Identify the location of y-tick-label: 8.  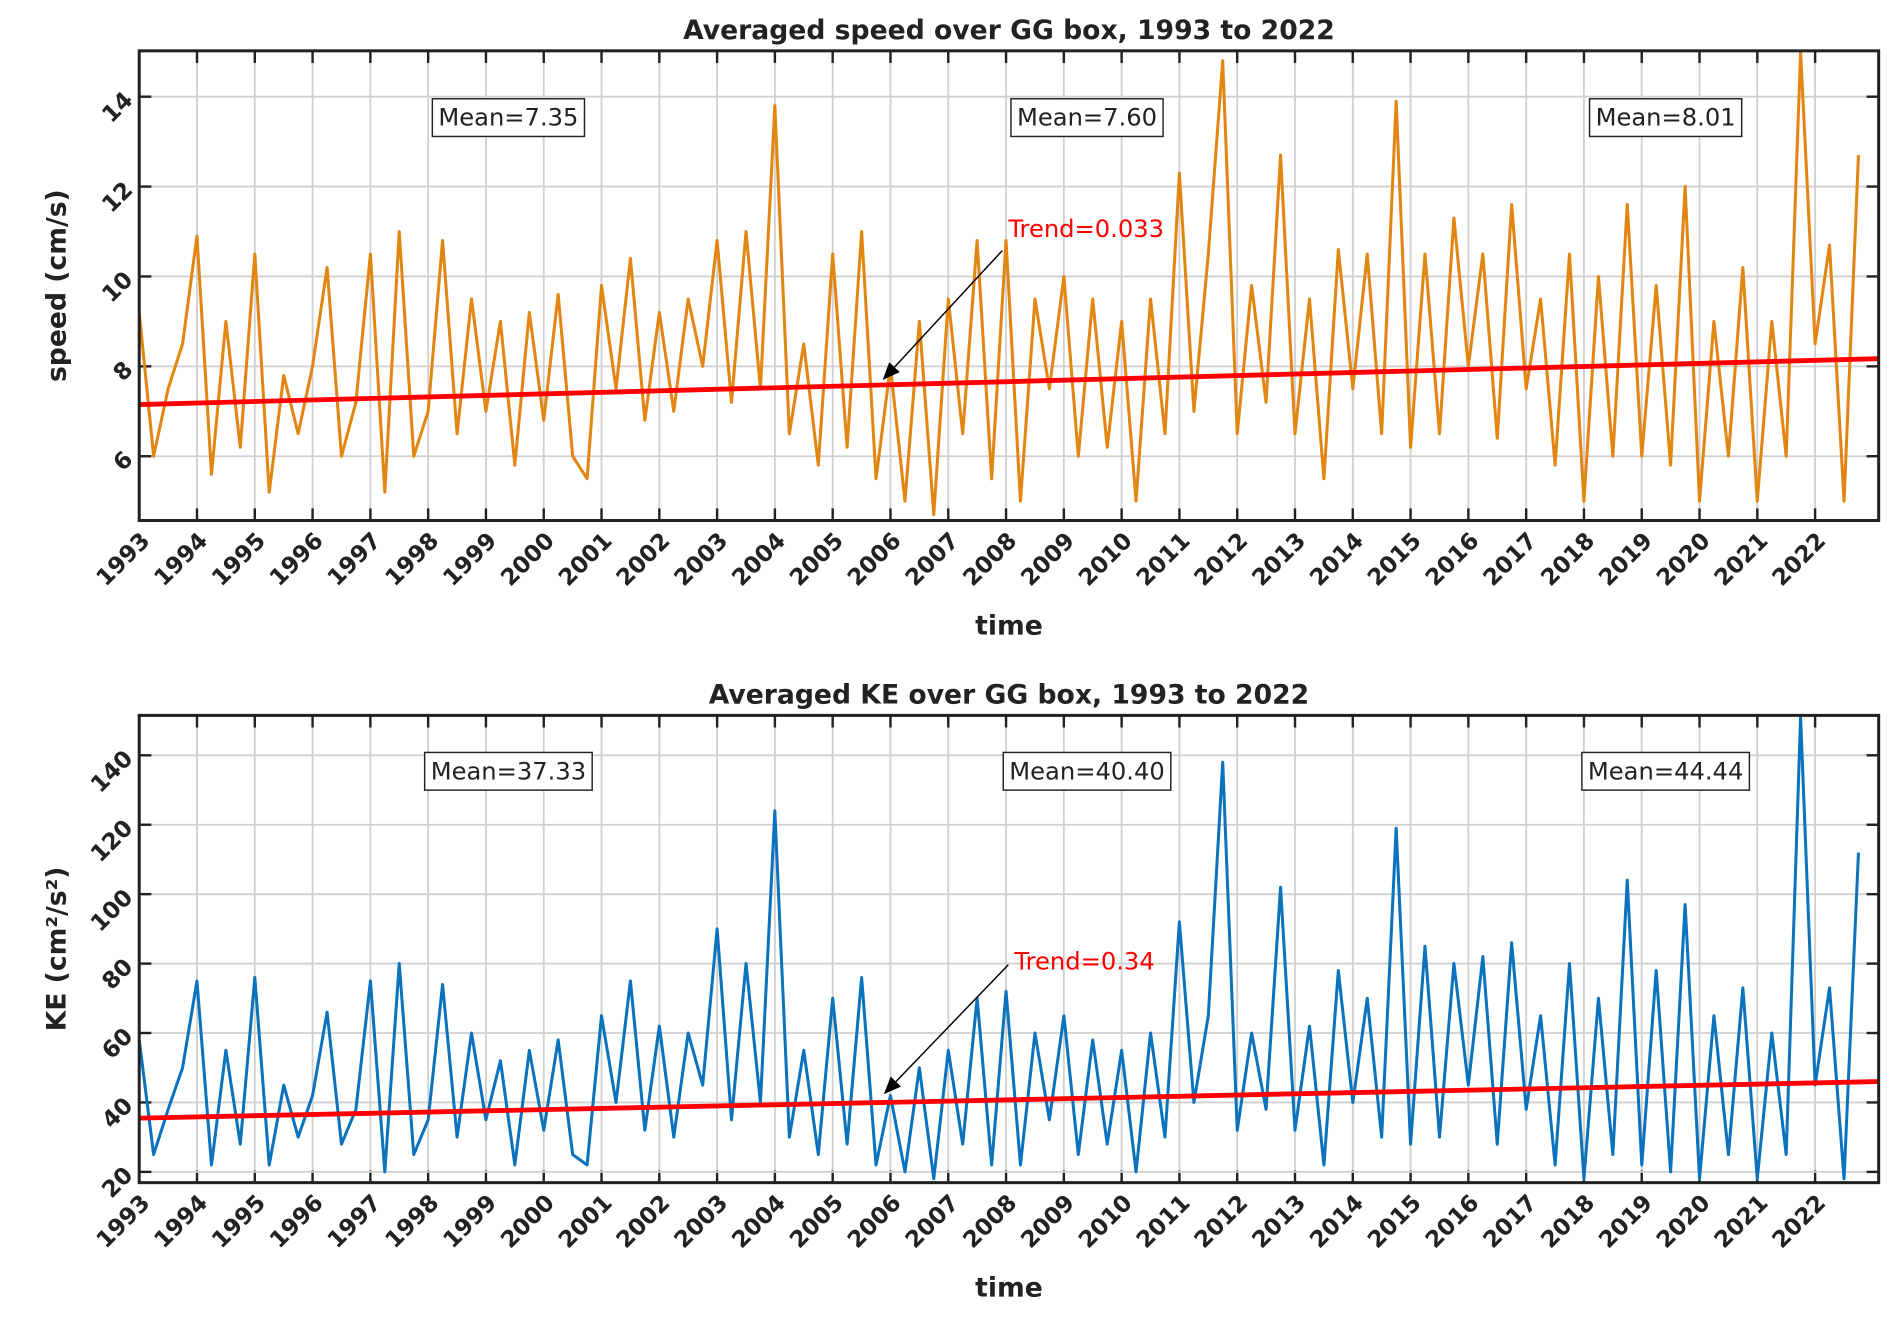
(124, 372).